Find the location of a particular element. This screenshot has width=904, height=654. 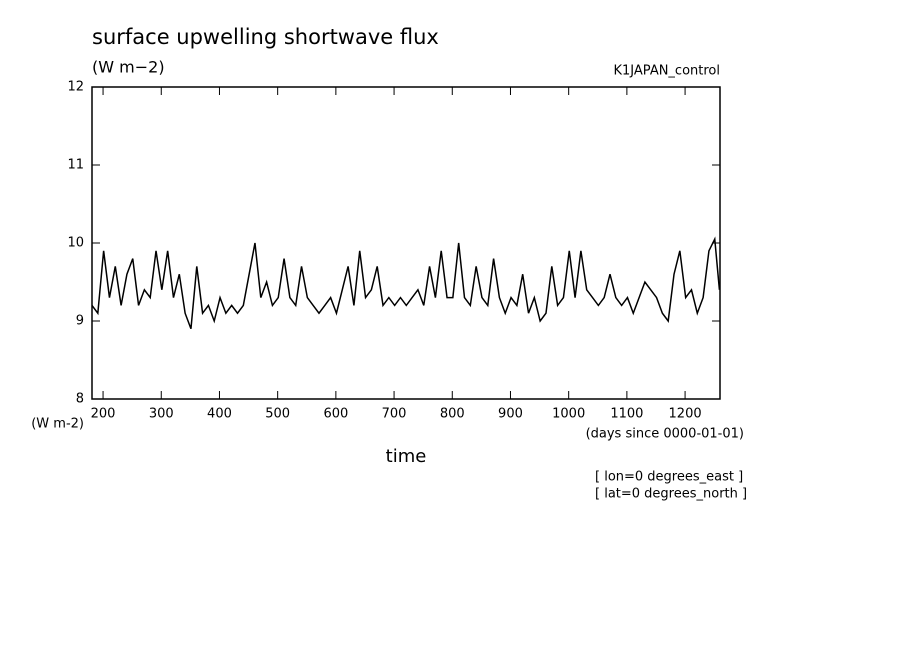

x-tick-label: 700 is located at coordinates (394, 414).